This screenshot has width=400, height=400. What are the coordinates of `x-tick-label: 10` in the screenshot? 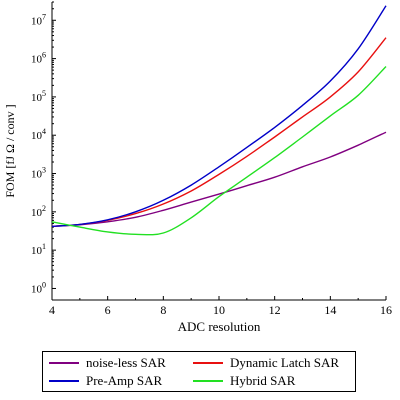 It's located at (219, 310).